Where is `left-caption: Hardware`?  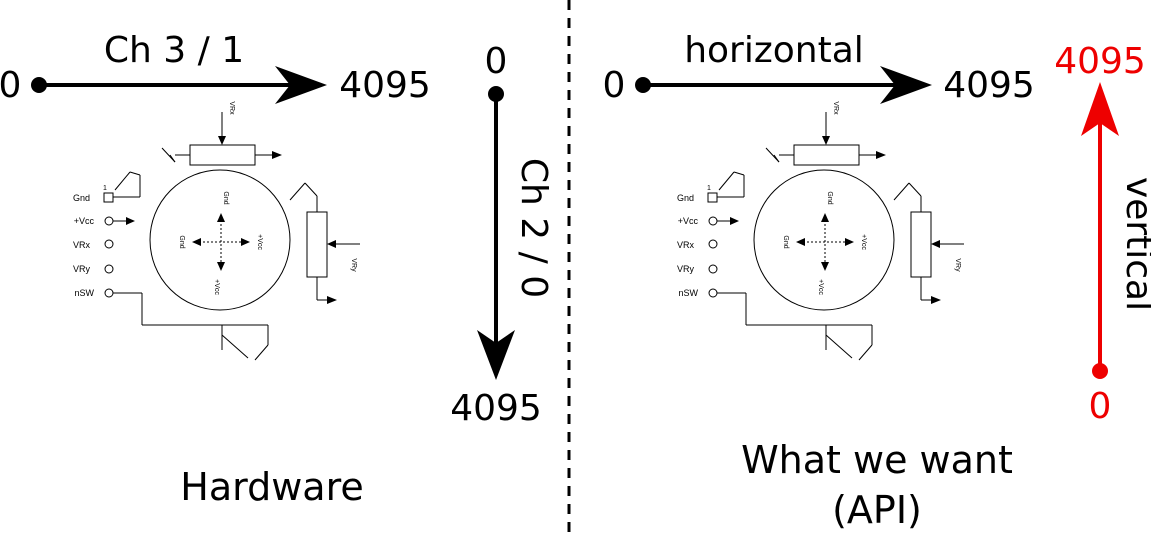
left-caption: Hardware is located at coordinates (271, 487).